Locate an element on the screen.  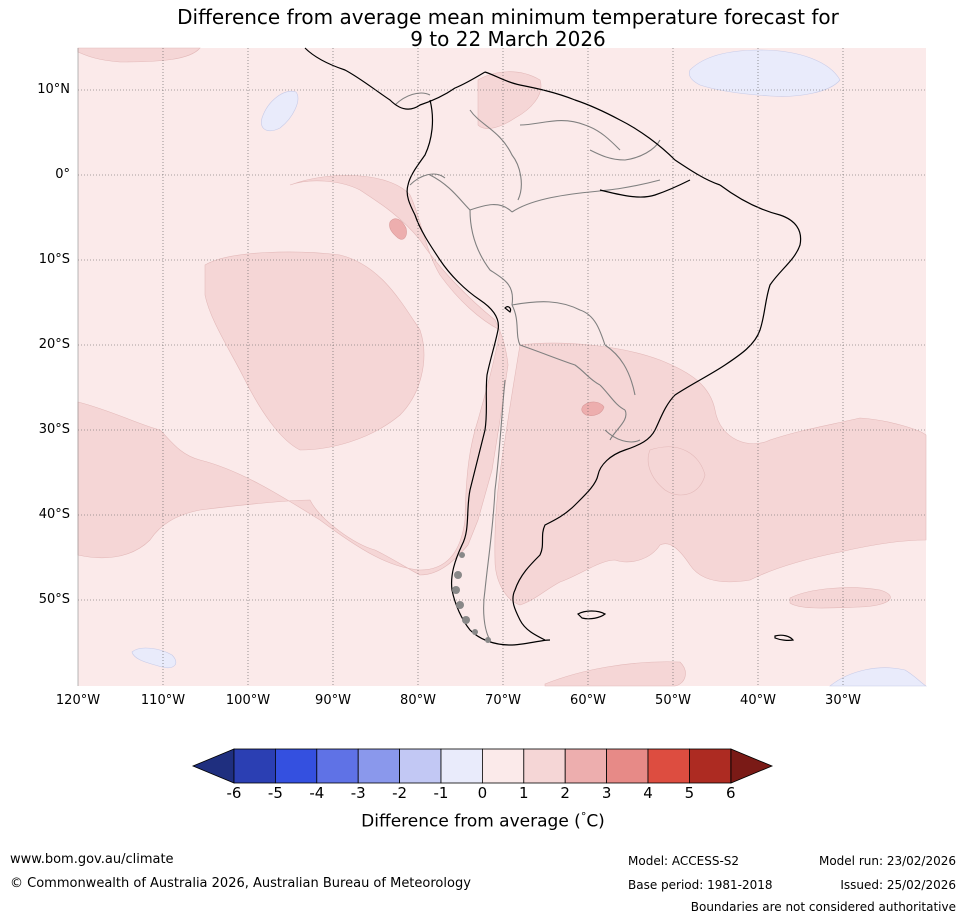
footer-model: Model: ACCESS-S2 is located at coordinates (684, 861).